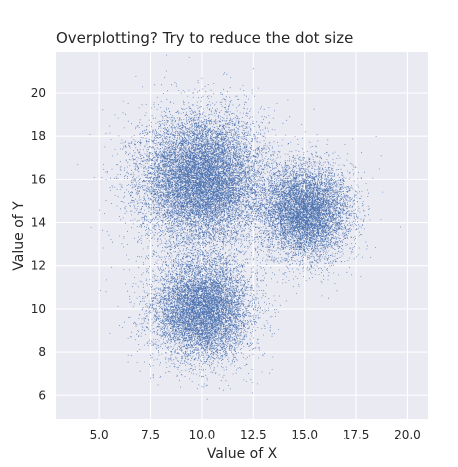 This screenshot has height=467, width=458. Describe the element at coordinates (99, 435) in the screenshot. I see `x-tick-label: 5.0` at that location.